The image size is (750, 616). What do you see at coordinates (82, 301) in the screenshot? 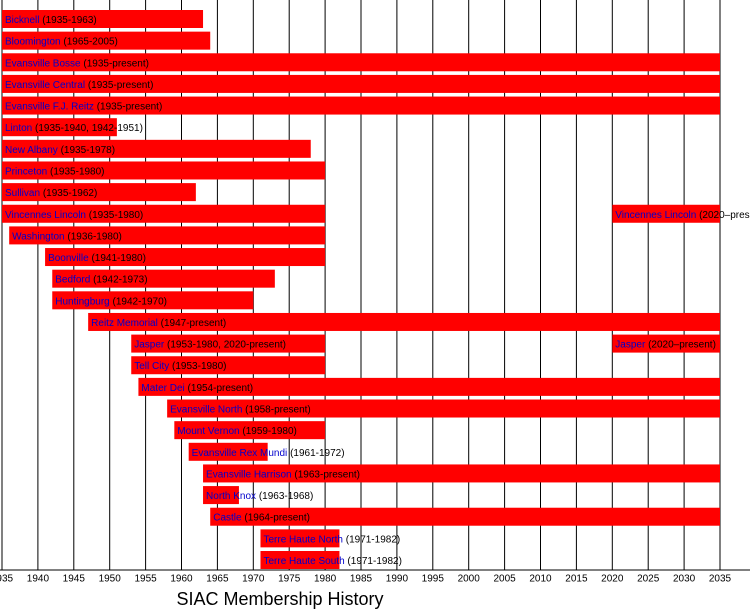
I see `member-name: Huntingburg` at bounding box center [82, 301].